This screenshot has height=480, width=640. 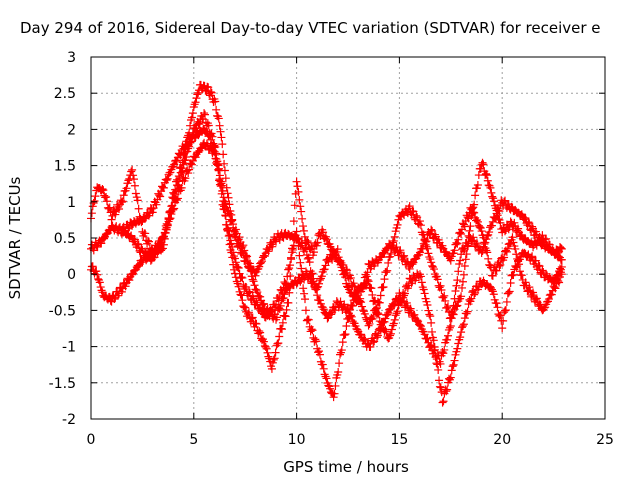 I want to click on y-tick-label: 1, so click(x=71, y=203).